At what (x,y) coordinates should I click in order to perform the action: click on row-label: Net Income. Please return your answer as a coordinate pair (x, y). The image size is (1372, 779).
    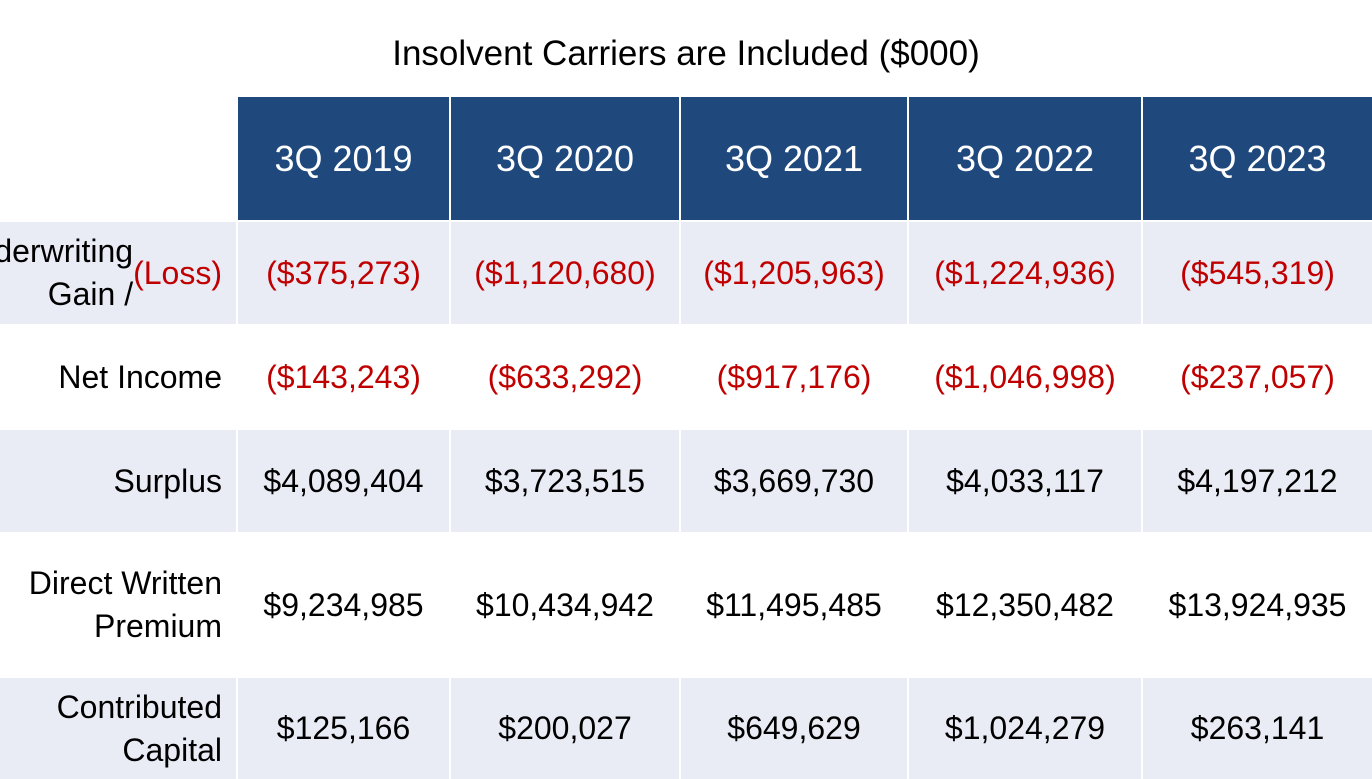
    Looking at the image, I should click on (118, 377).